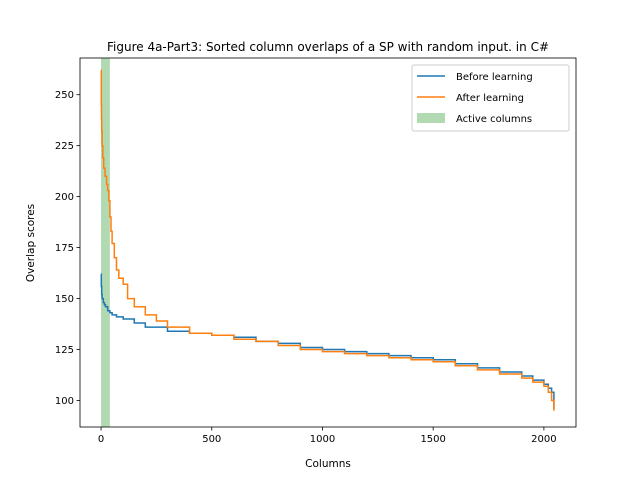 The image size is (640, 480). What do you see at coordinates (64, 350) in the screenshot?
I see `y-tick-label: 125` at bounding box center [64, 350].